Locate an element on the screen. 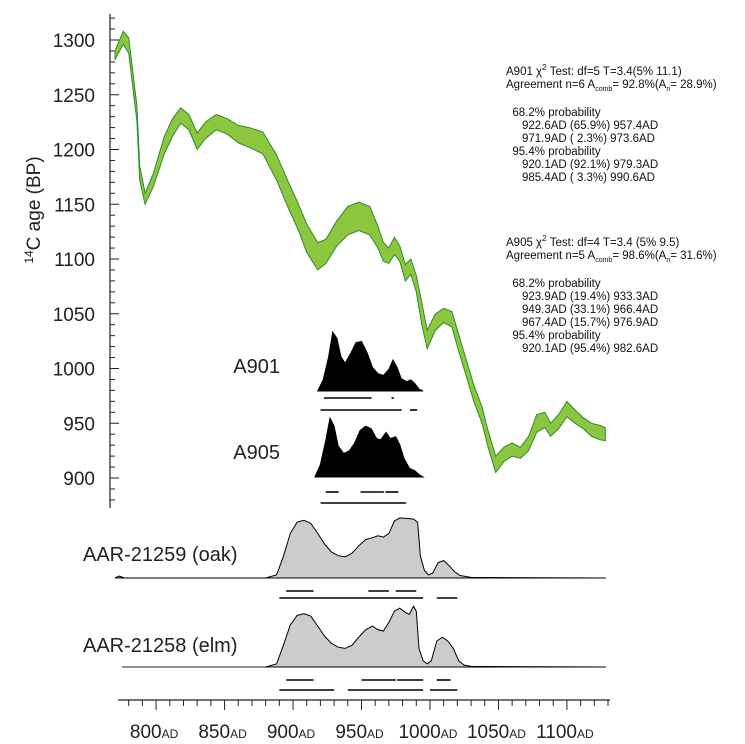 The width and height of the screenshot is (745, 744). y-tick-label: 1000 is located at coordinates (74, 370).